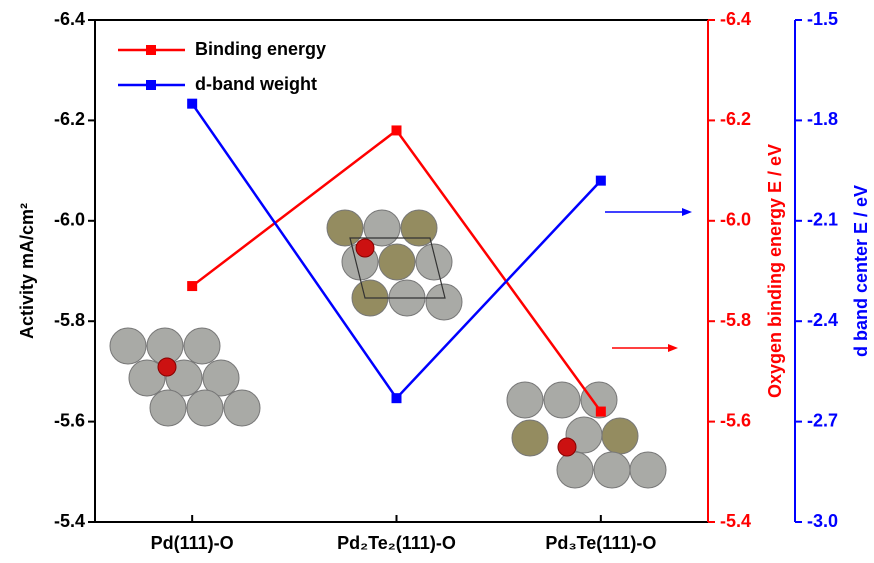 The image size is (874, 563). Describe the element at coordinates (822, 521) in the screenshot. I see `tick-label: -3.0` at that location.